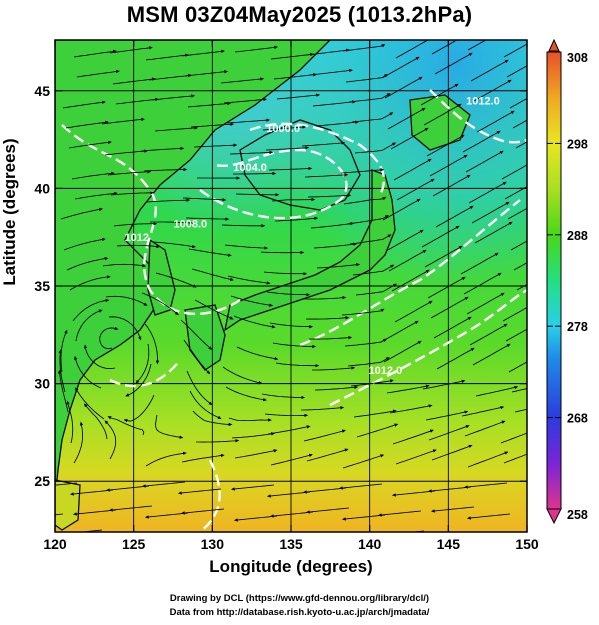 This screenshot has width=599, height=625. Describe the element at coordinates (291, 566) in the screenshot. I see `x-axis-label: Longitude (degrees)` at that location.